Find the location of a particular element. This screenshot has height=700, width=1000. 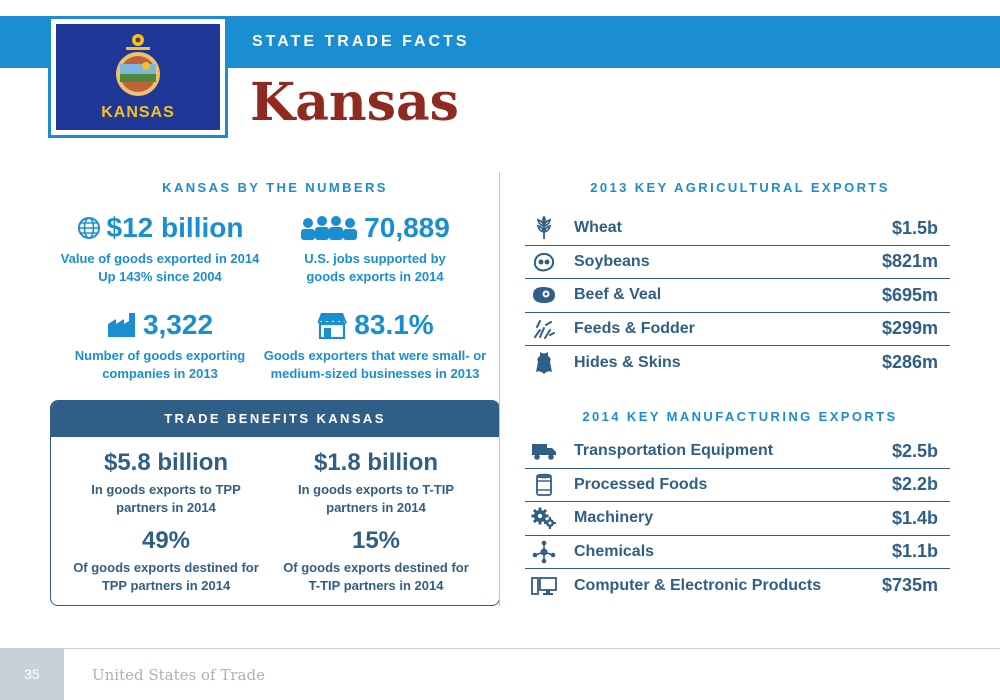

export-name: Beef & Veal is located at coordinates (618, 295).